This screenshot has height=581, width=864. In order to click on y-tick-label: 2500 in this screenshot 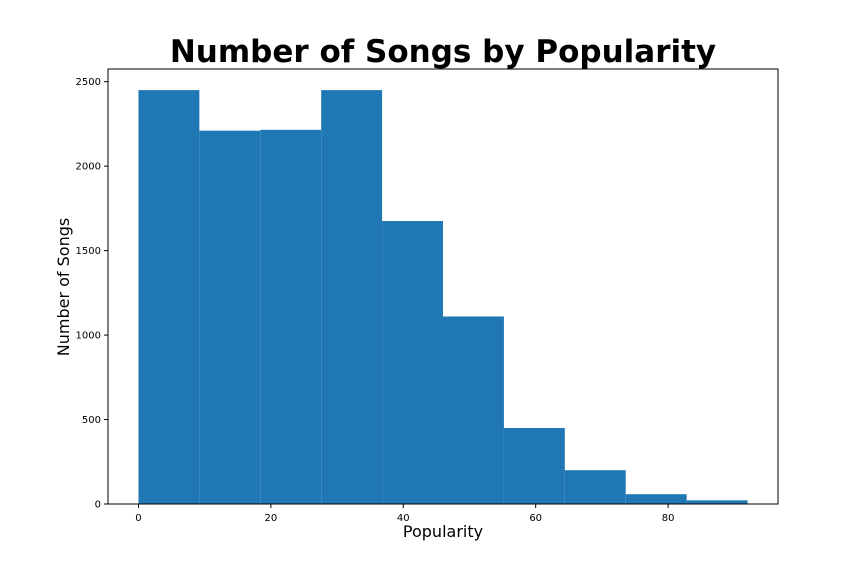, I will do `click(88, 82)`.